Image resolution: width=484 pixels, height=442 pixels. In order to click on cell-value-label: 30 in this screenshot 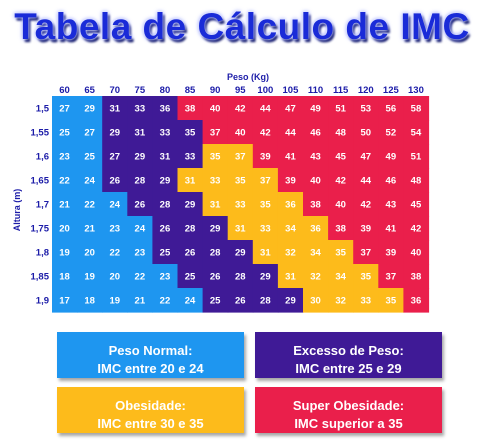, I will do `click(315, 301)`.